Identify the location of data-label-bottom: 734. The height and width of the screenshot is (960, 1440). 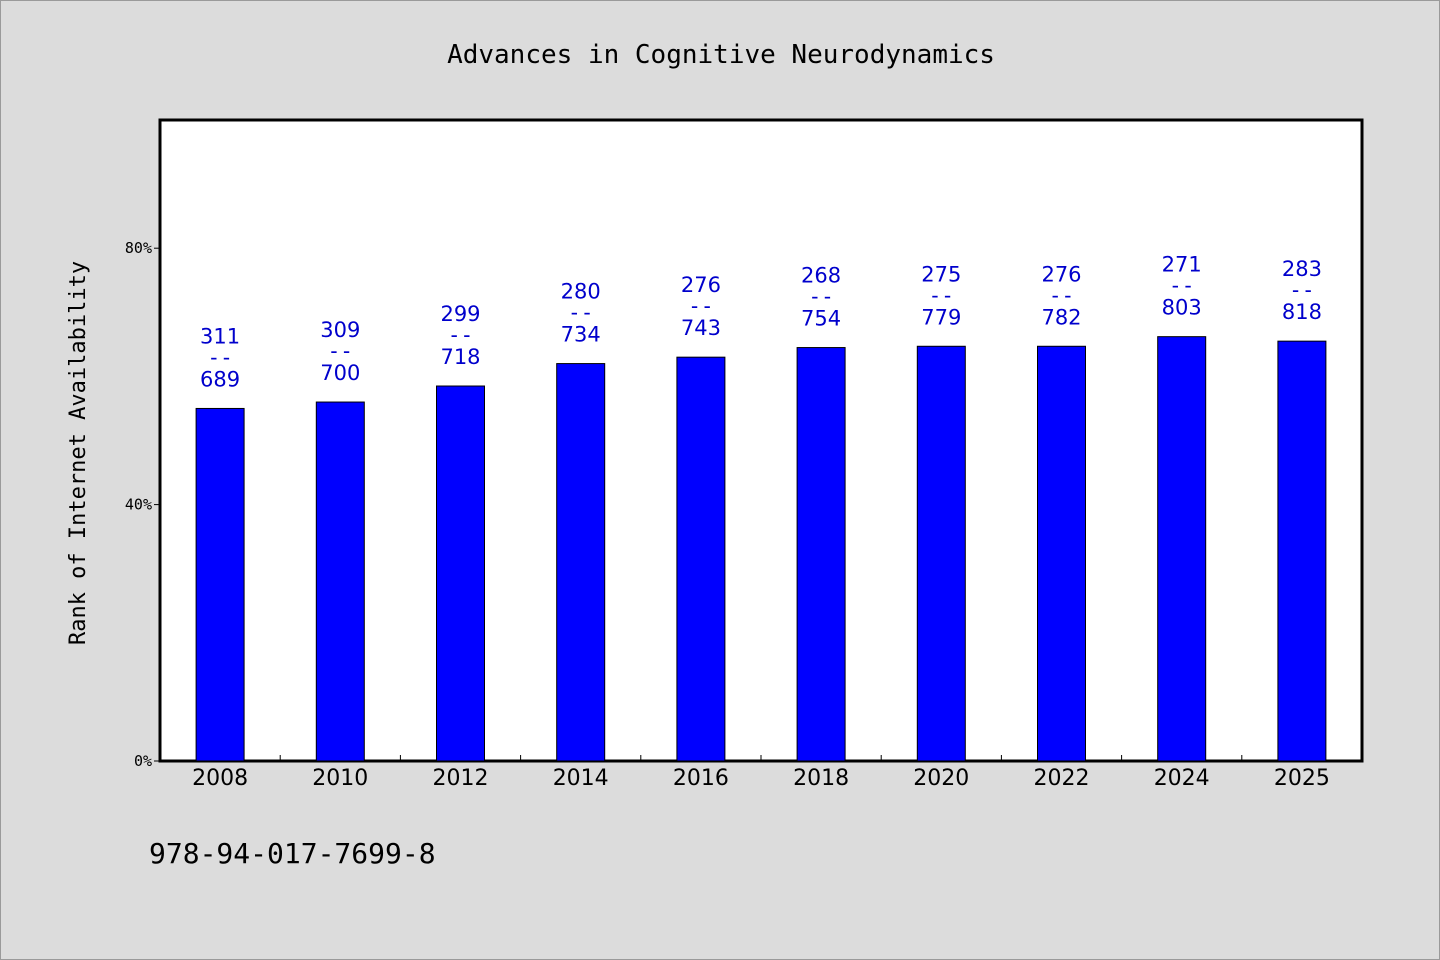
(581, 335).